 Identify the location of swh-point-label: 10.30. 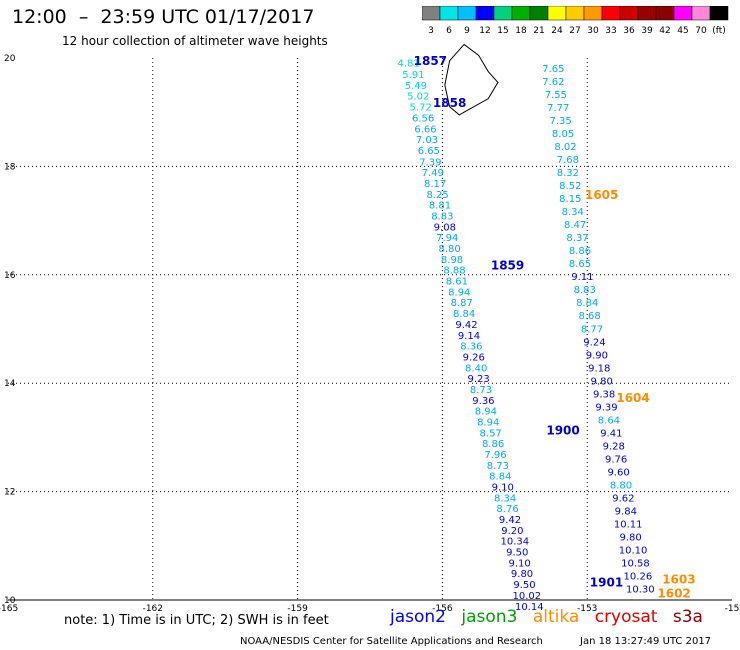
(640, 589).